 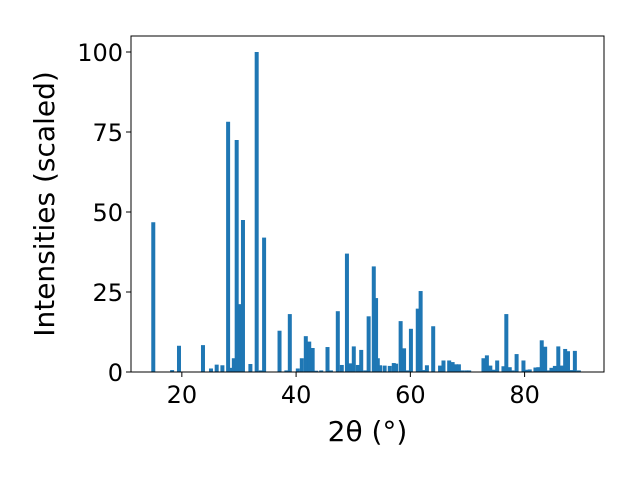 I want to click on x-tick-label: 80, so click(x=524, y=395).